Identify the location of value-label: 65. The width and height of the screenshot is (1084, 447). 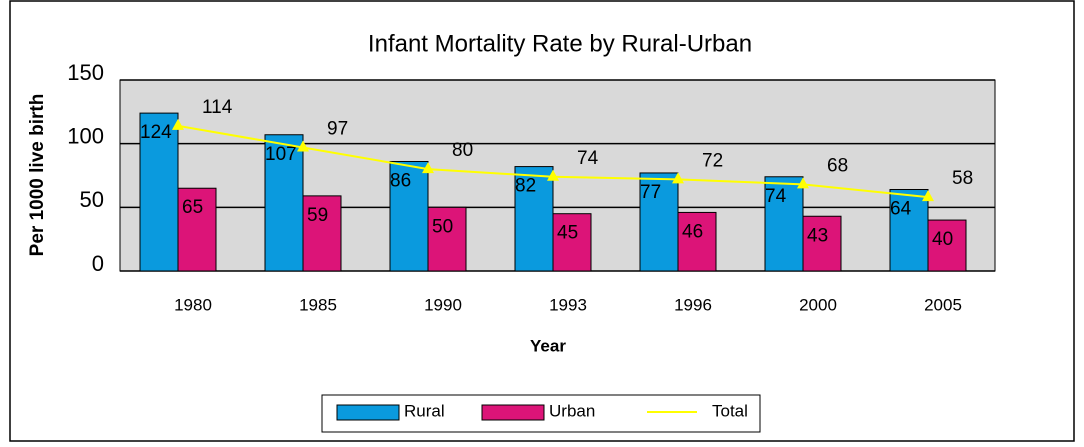
(192, 207).